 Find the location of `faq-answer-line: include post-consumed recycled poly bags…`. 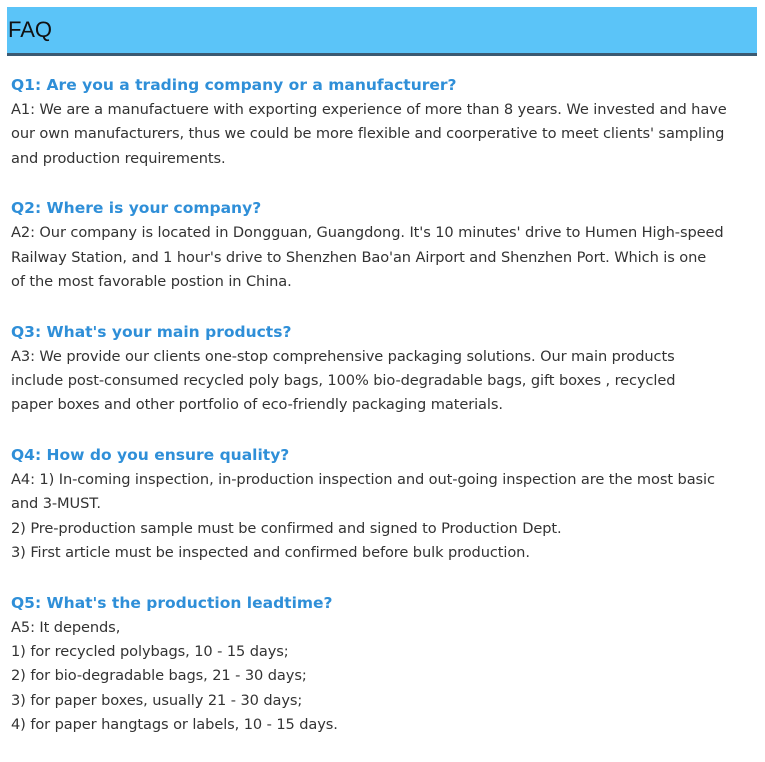

faq-answer-line: include post-consumed recycled poly bags… is located at coordinates (343, 381).